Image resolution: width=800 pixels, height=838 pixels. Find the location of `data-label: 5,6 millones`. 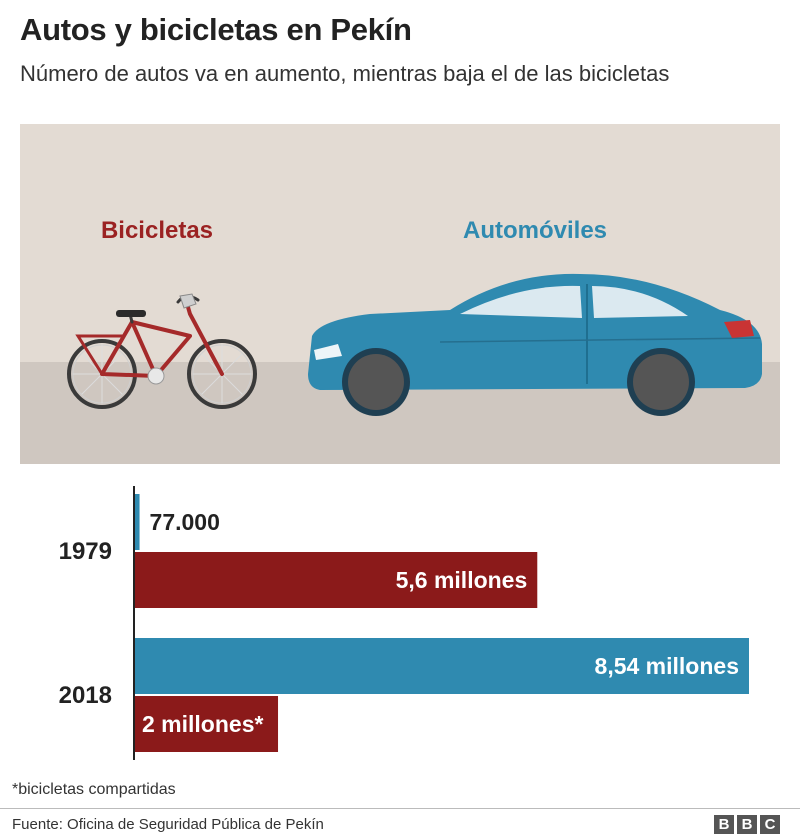

data-label: 5,6 millones is located at coordinates (462, 580).